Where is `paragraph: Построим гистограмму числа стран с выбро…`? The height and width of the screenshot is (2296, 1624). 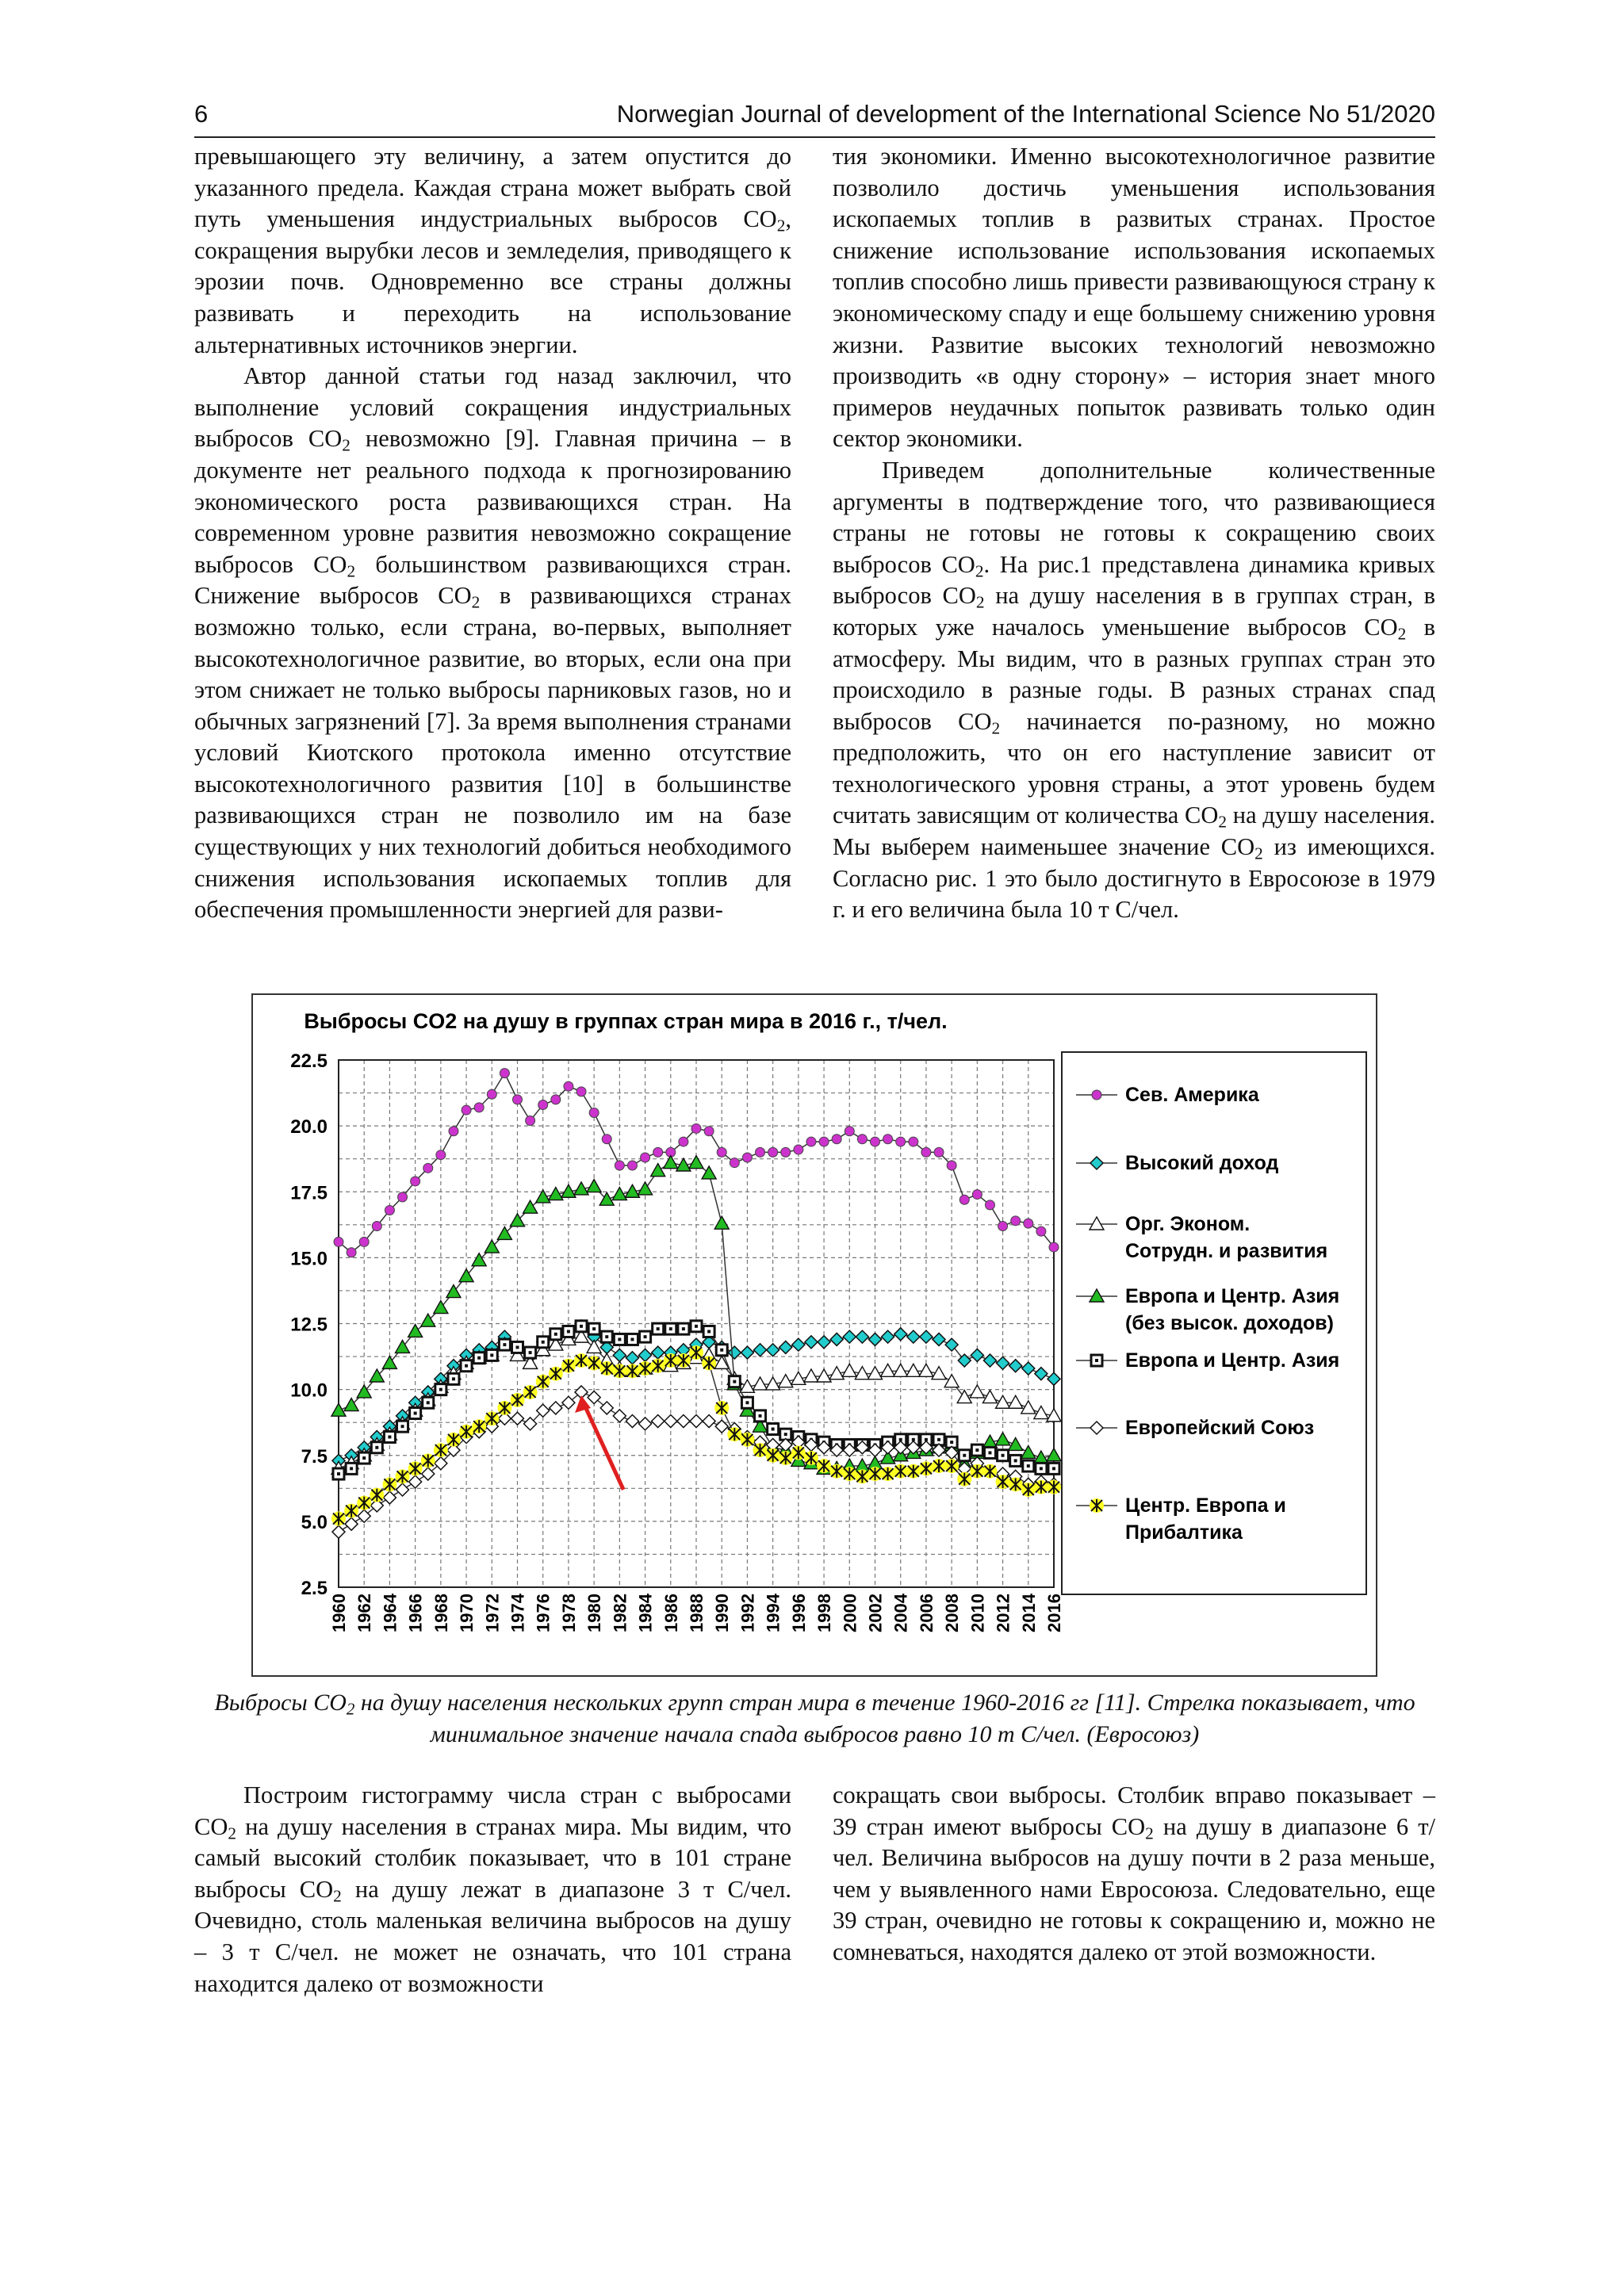
paragraph: Построим гистограмму числа стран с выбро… is located at coordinates (493, 1889).